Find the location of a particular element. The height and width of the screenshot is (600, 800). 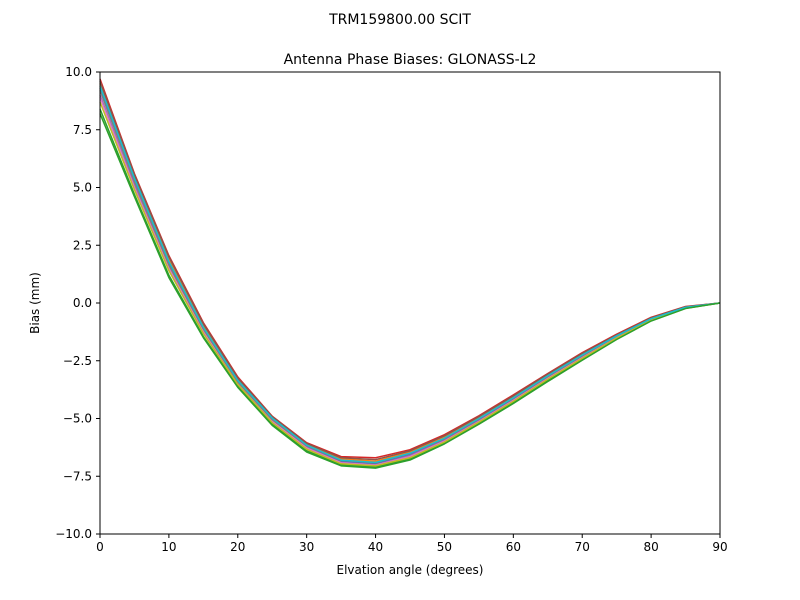

y-tick-label: 7.5 is located at coordinates (82, 130).